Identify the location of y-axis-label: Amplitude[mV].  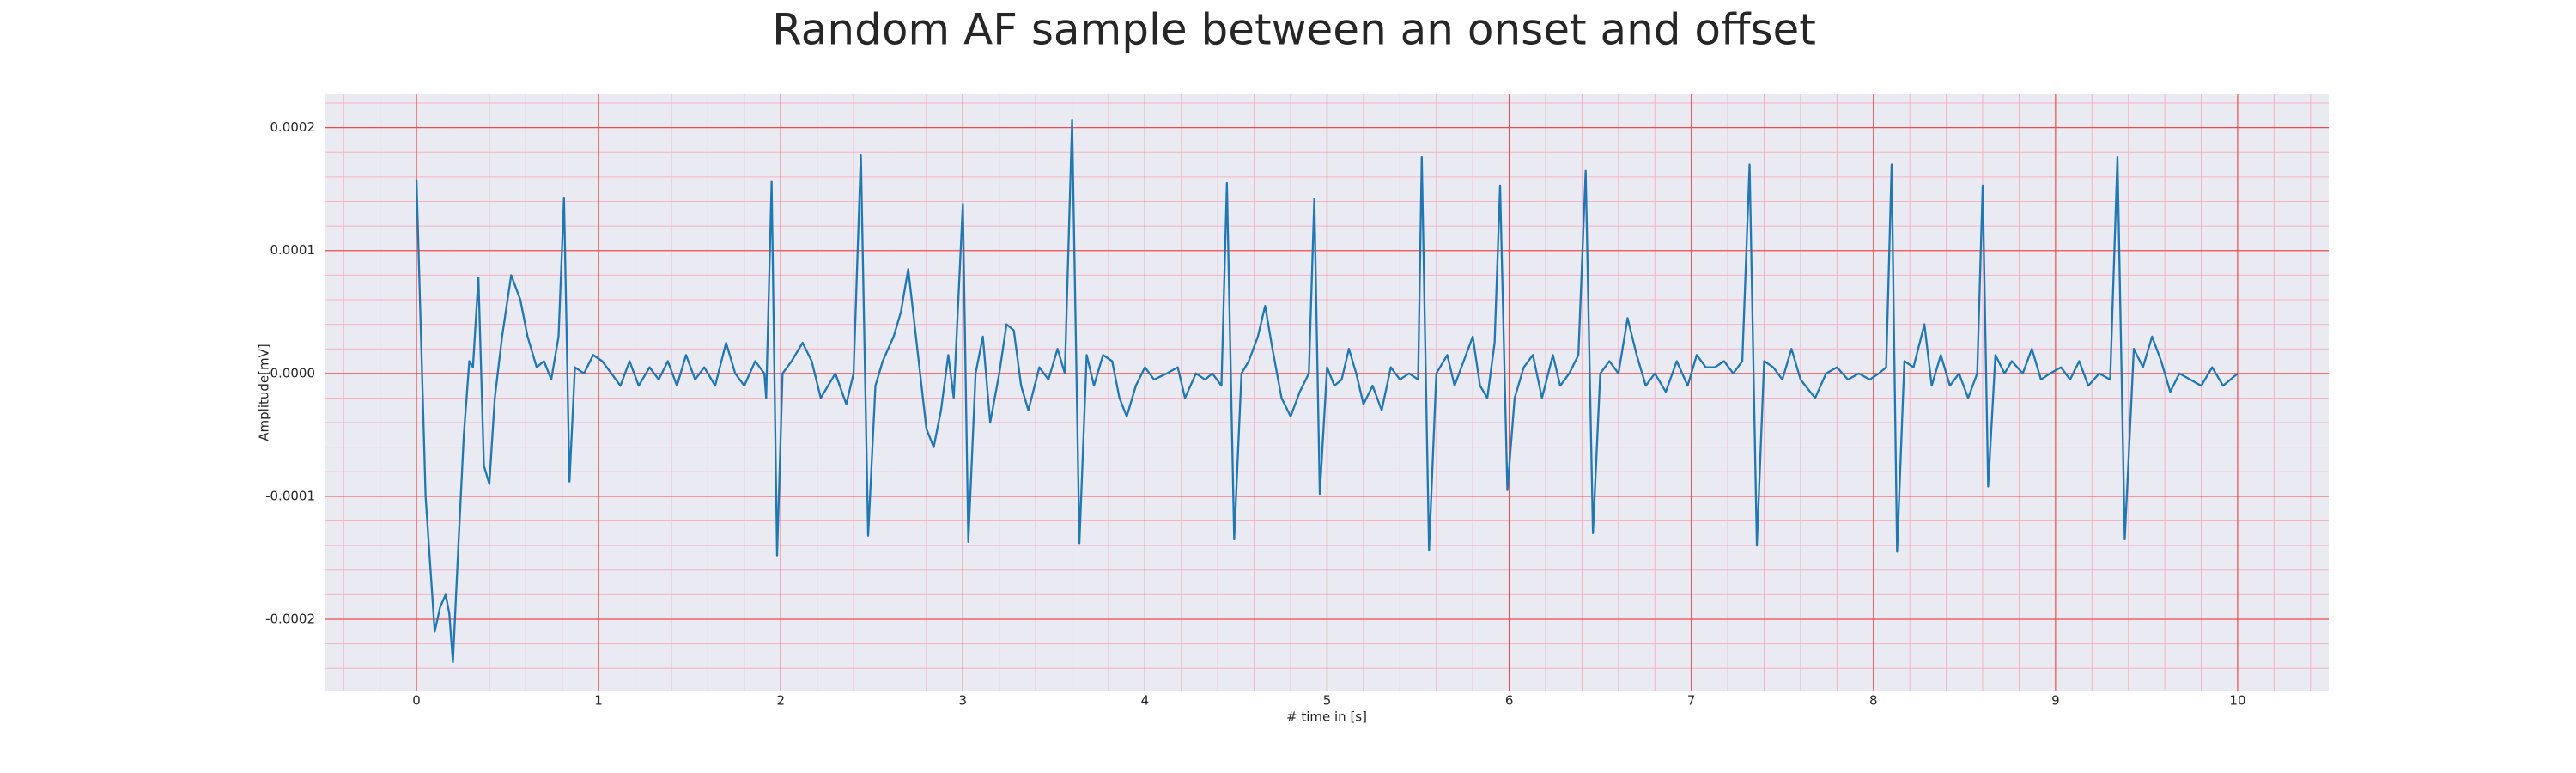
(264, 392).